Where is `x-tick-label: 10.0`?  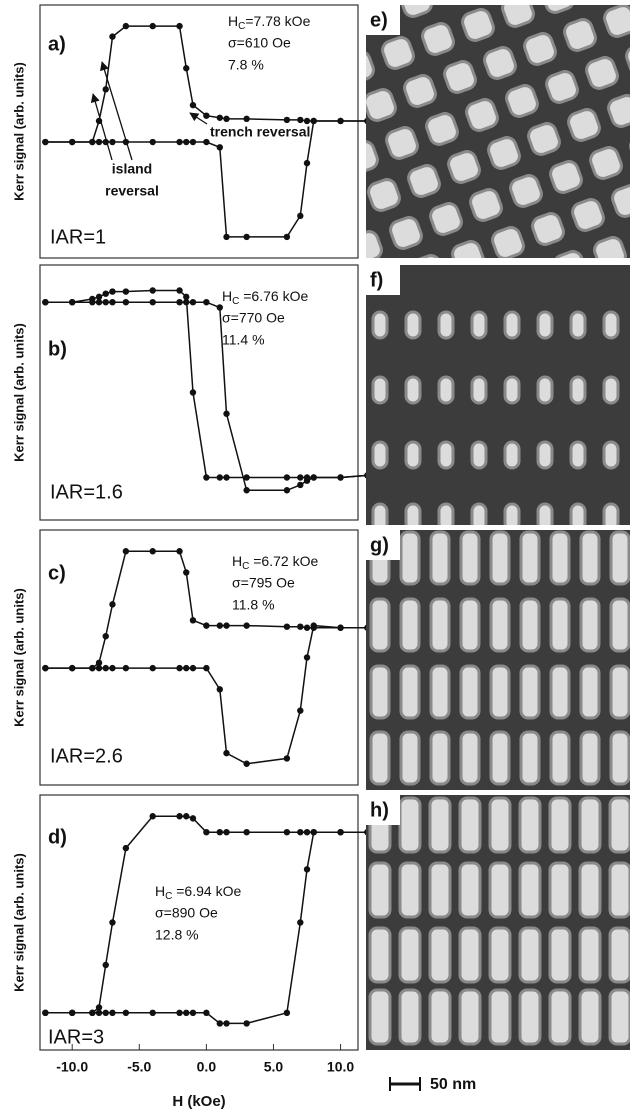 x-tick-label: 10.0 is located at coordinates (340, 1067).